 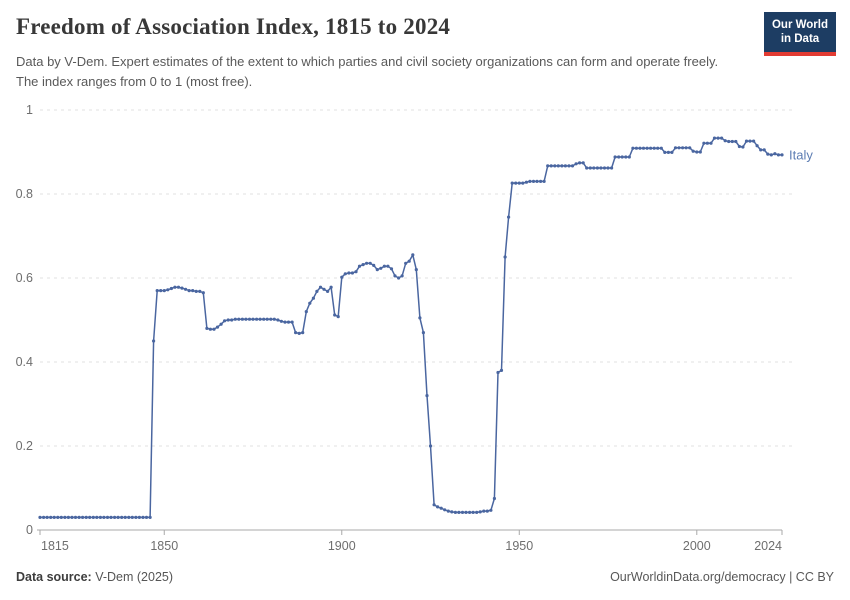 What do you see at coordinates (722, 577) in the screenshot?
I see `license-link: OurWorldinData.org/democracy | CC BY` at bounding box center [722, 577].